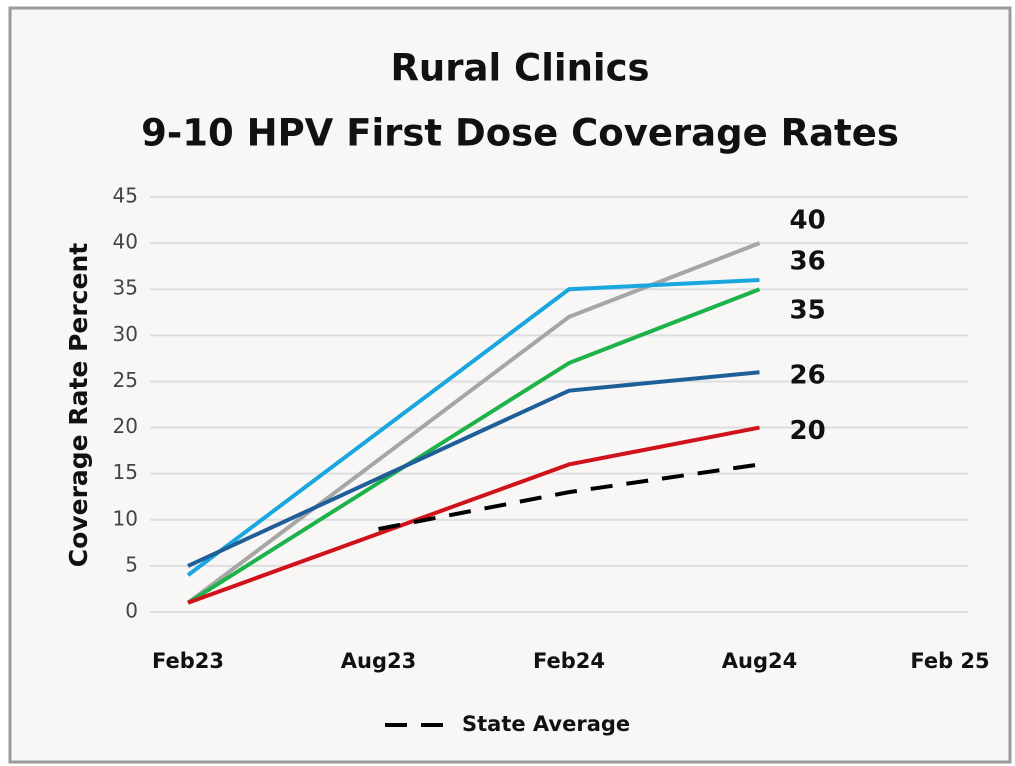 The image size is (1015, 766). What do you see at coordinates (808, 221) in the screenshot?
I see `end-value-label: 40` at bounding box center [808, 221].